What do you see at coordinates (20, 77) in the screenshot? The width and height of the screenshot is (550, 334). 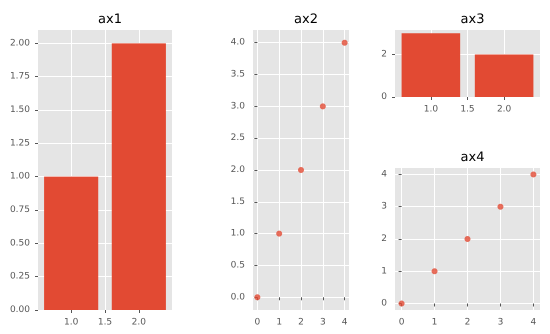 I see `y-tick-label: 1.75` at bounding box center [20, 77].